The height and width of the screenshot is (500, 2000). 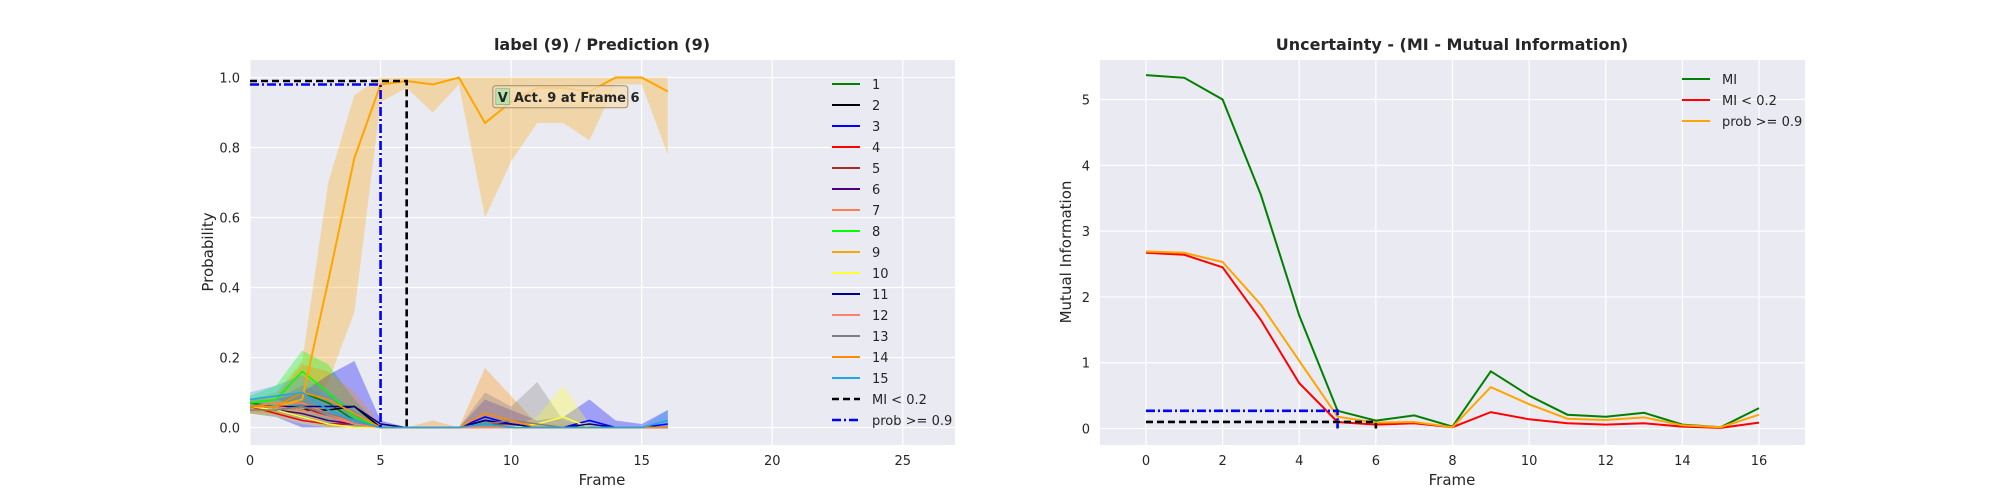 I want to click on chart-title-uncertainty: Uncertainty - (MI - Mutual Information), so click(x=1452, y=44).